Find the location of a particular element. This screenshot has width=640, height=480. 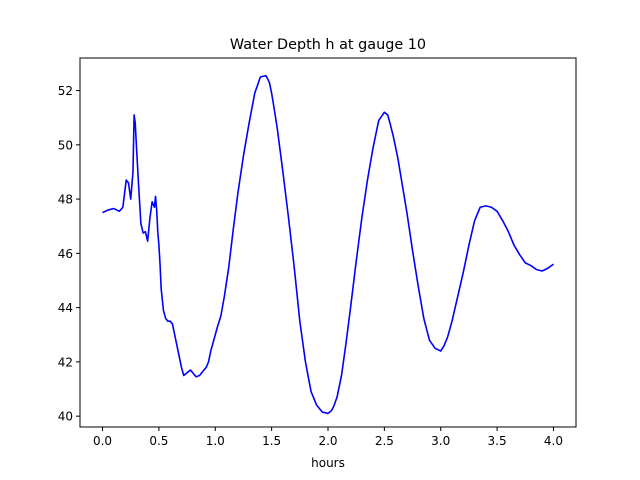

x-tick-label: 0.5 is located at coordinates (158, 441).